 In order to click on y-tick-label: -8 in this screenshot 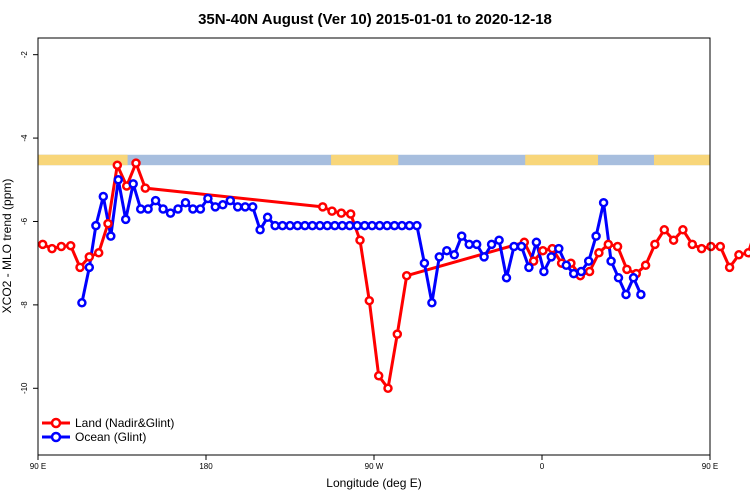, I will do `click(24, 305)`.